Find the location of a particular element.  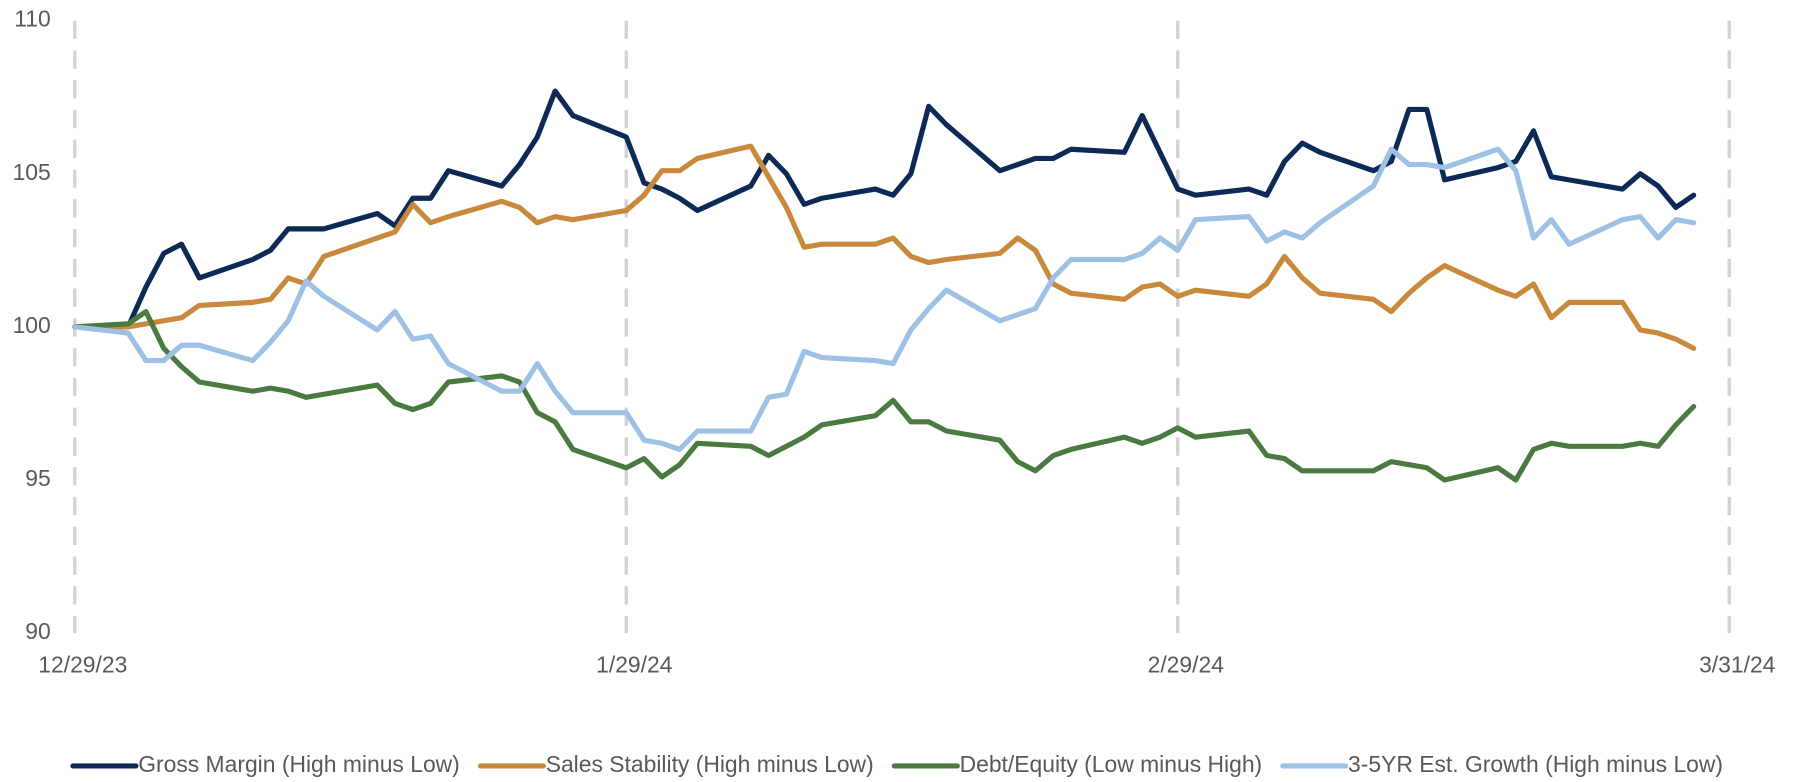

legend-label: Gross Margin (High minus Low) is located at coordinates (299, 764).